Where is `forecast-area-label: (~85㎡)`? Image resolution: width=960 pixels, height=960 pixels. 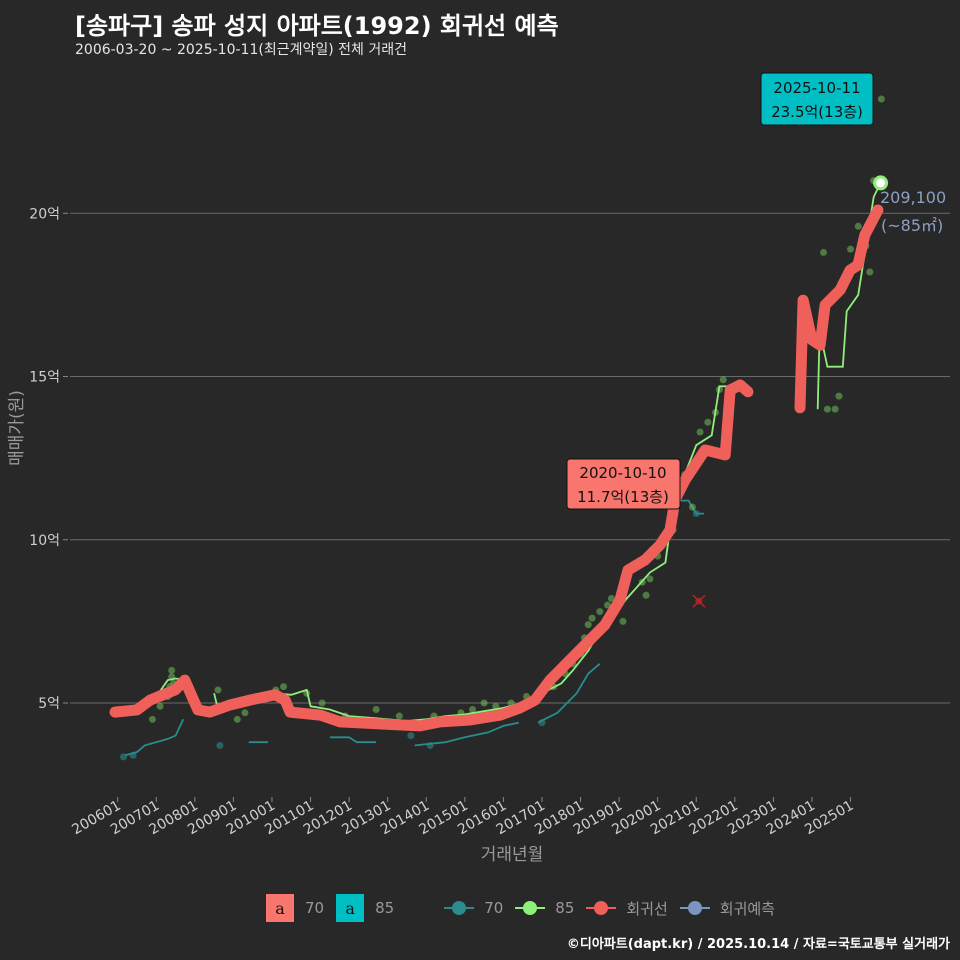
forecast-area-label: (~85㎡) is located at coordinates (912, 225).